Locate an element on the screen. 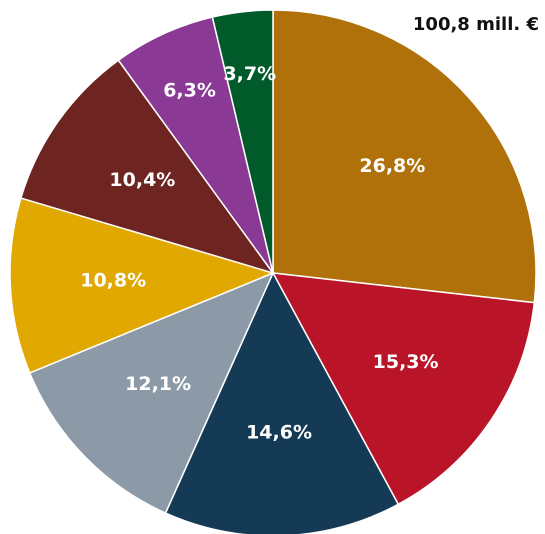 The width and height of the screenshot is (545, 534). total-amount-label: 100,8 mill. € is located at coordinates (475, 24).